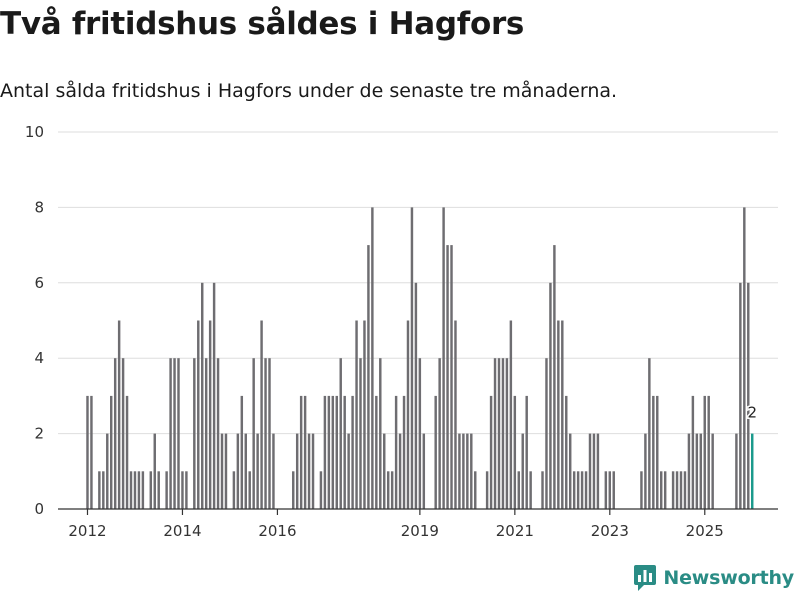 The height and width of the screenshot is (600, 800). I want to click on data-label-last: 2, so click(752, 413).